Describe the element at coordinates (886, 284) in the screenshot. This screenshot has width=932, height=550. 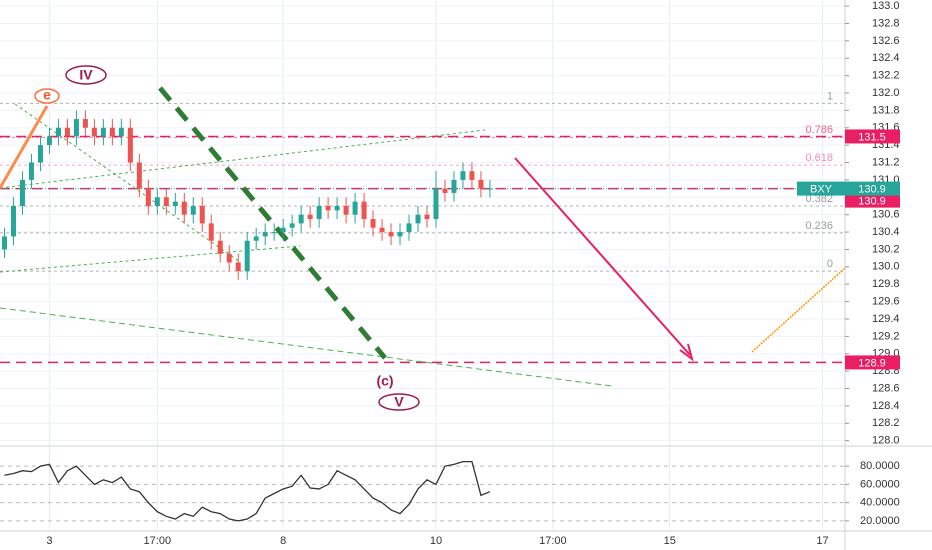
I see `y-tick-label: 129.8` at that location.